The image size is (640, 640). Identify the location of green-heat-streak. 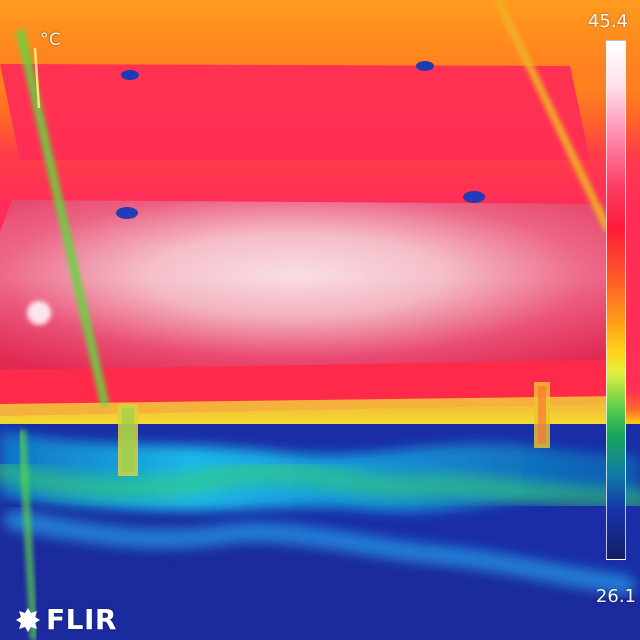
(320, 485).